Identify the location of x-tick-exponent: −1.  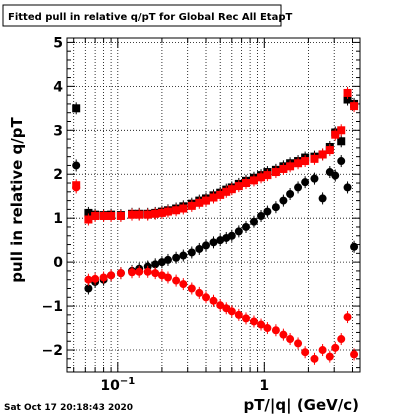
(127, 381).